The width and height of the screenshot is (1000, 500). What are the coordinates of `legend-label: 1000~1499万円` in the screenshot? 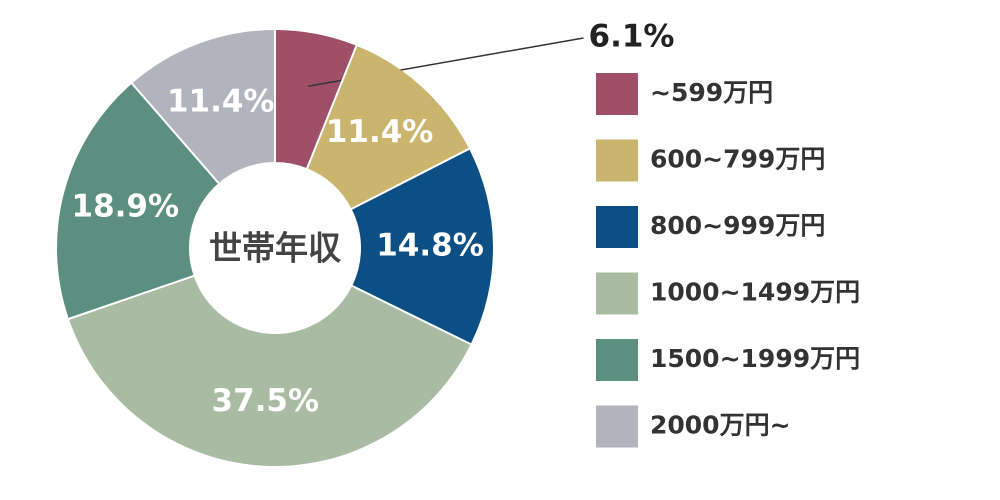 It's located at (755, 292).